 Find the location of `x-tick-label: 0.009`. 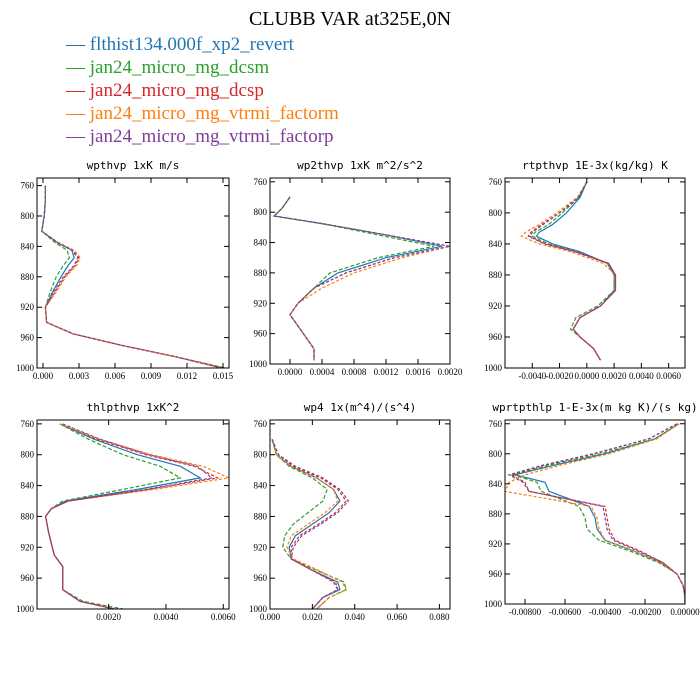

x-tick-label: 0.009 is located at coordinates (151, 376).